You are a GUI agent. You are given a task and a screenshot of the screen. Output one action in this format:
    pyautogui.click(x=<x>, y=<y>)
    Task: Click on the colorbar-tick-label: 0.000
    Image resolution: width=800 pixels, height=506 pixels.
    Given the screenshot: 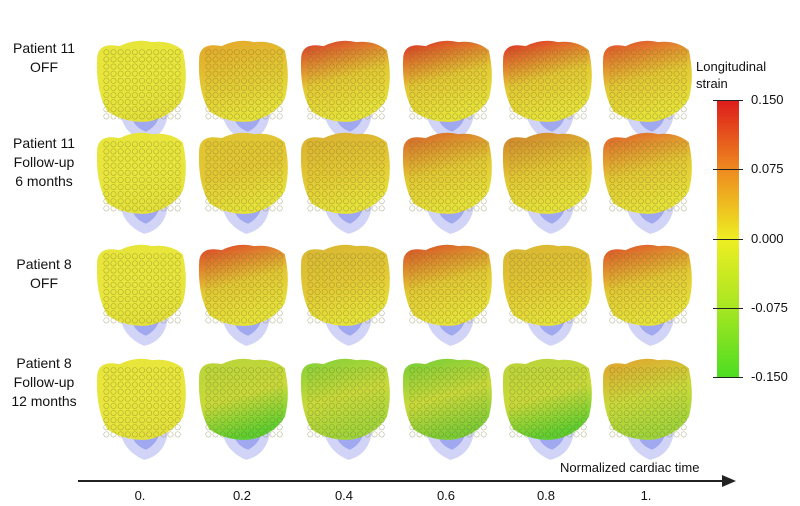 What is the action you would take?
    pyautogui.click(x=767, y=238)
    